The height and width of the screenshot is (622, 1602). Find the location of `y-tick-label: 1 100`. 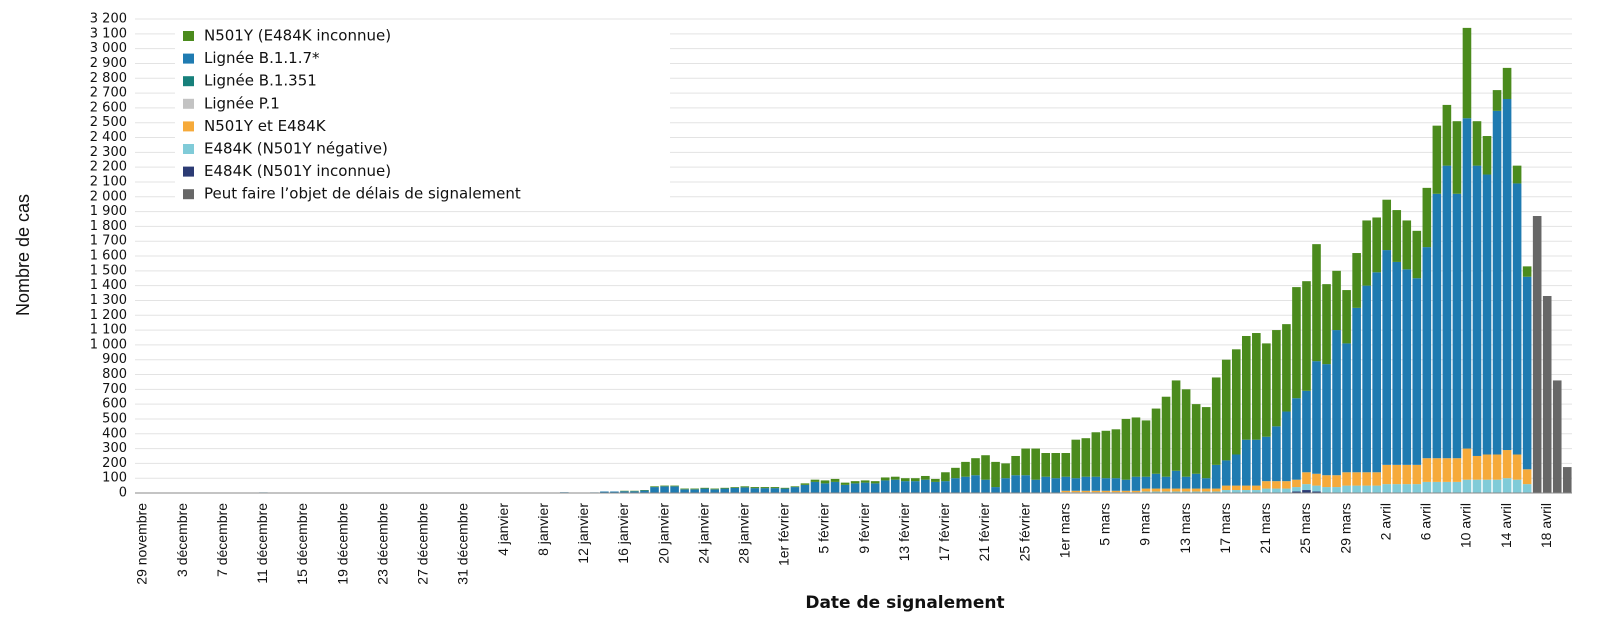

y-tick-label: 1 100 is located at coordinates (108, 330).